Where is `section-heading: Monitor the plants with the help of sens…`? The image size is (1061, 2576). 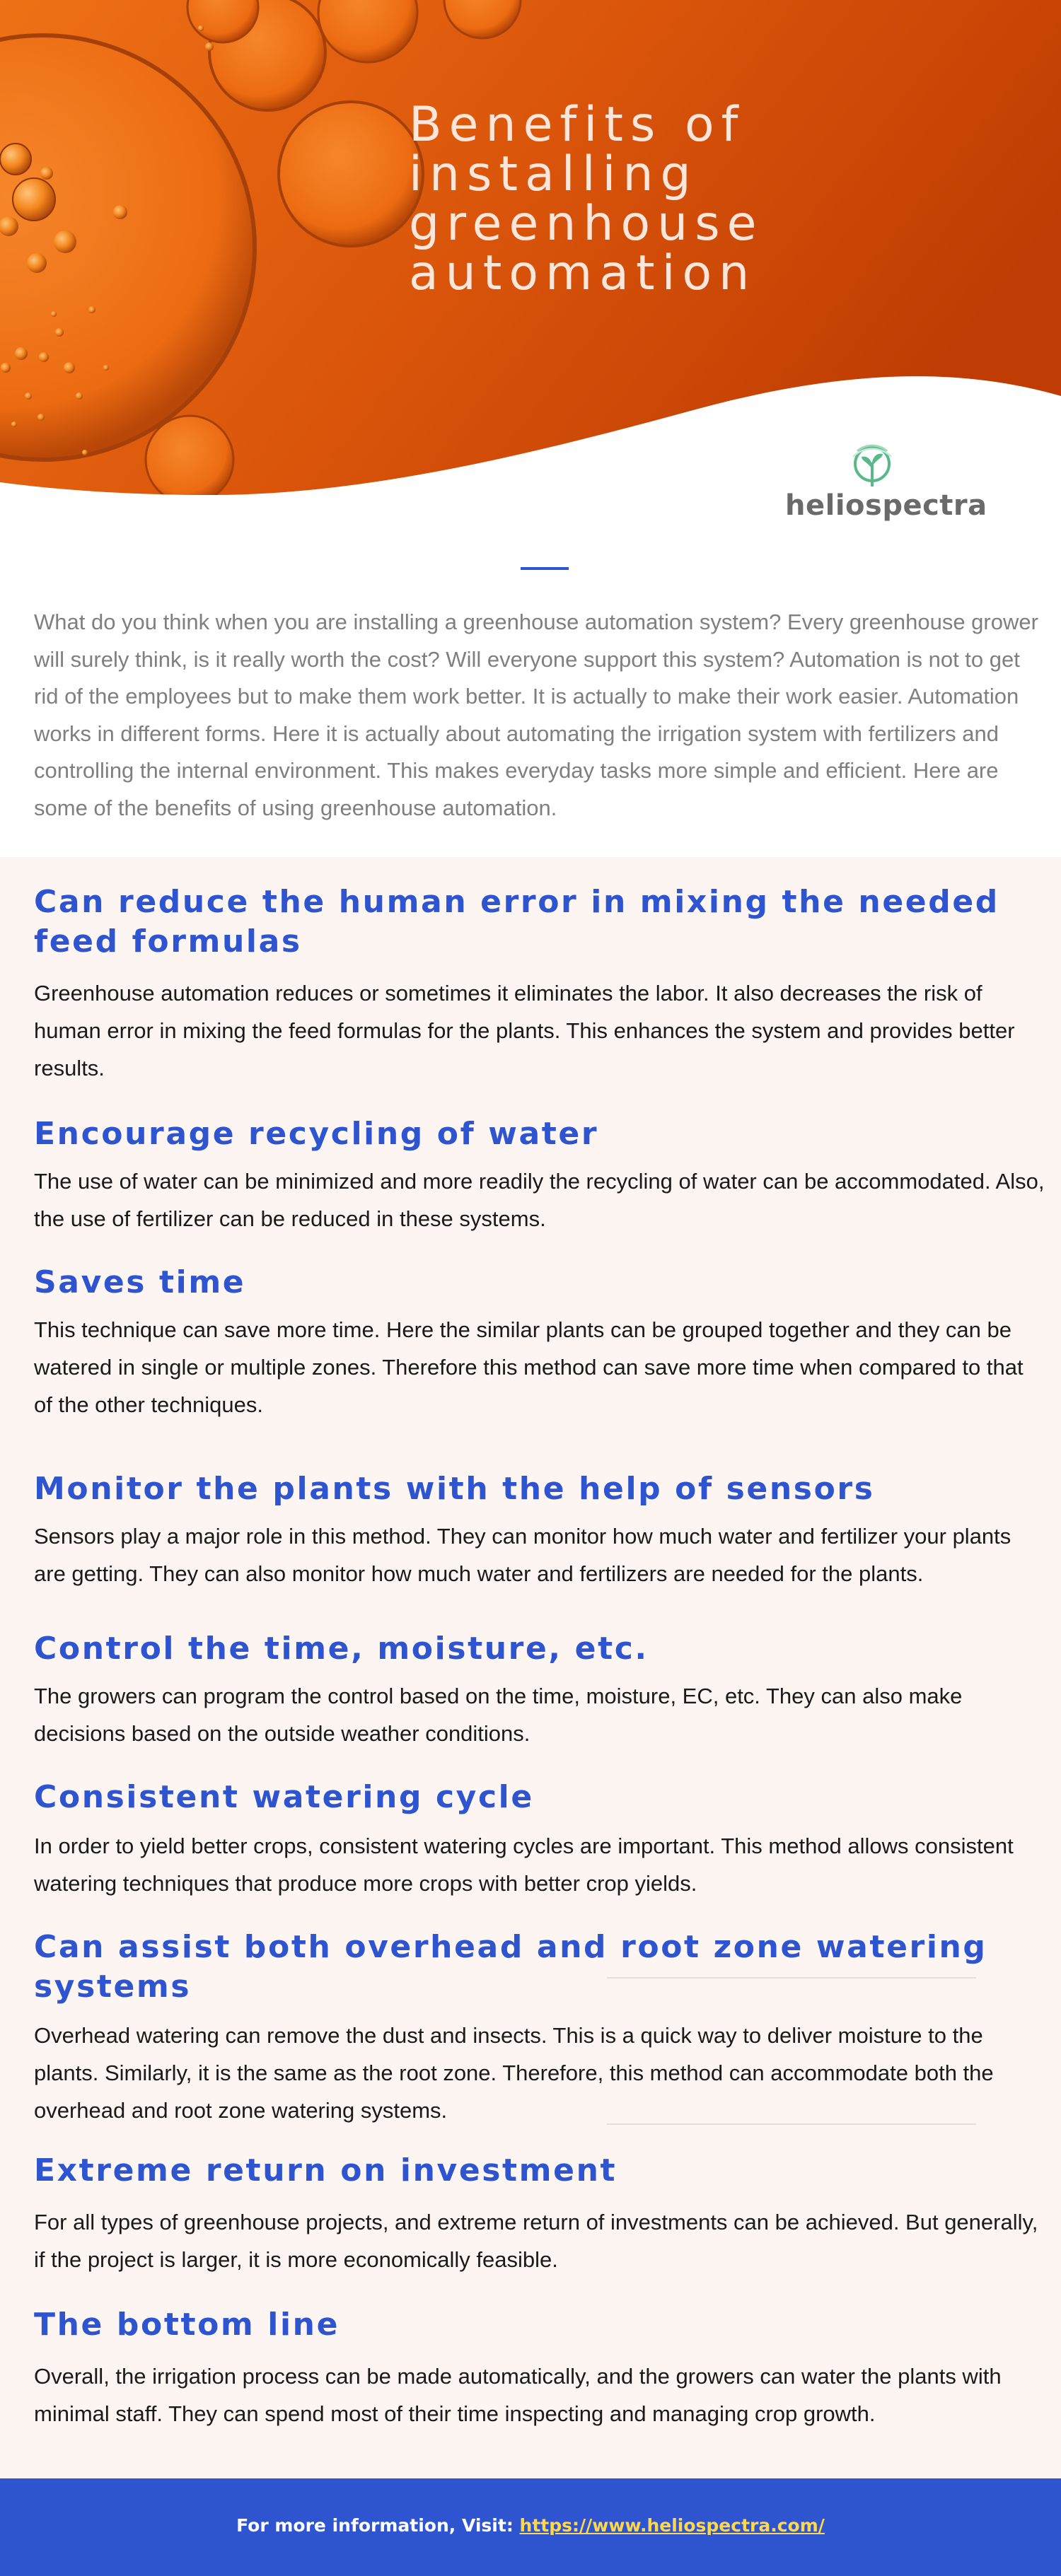 section-heading: Monitor the plants with the help of sens… is located at coordinates (455, 1489).